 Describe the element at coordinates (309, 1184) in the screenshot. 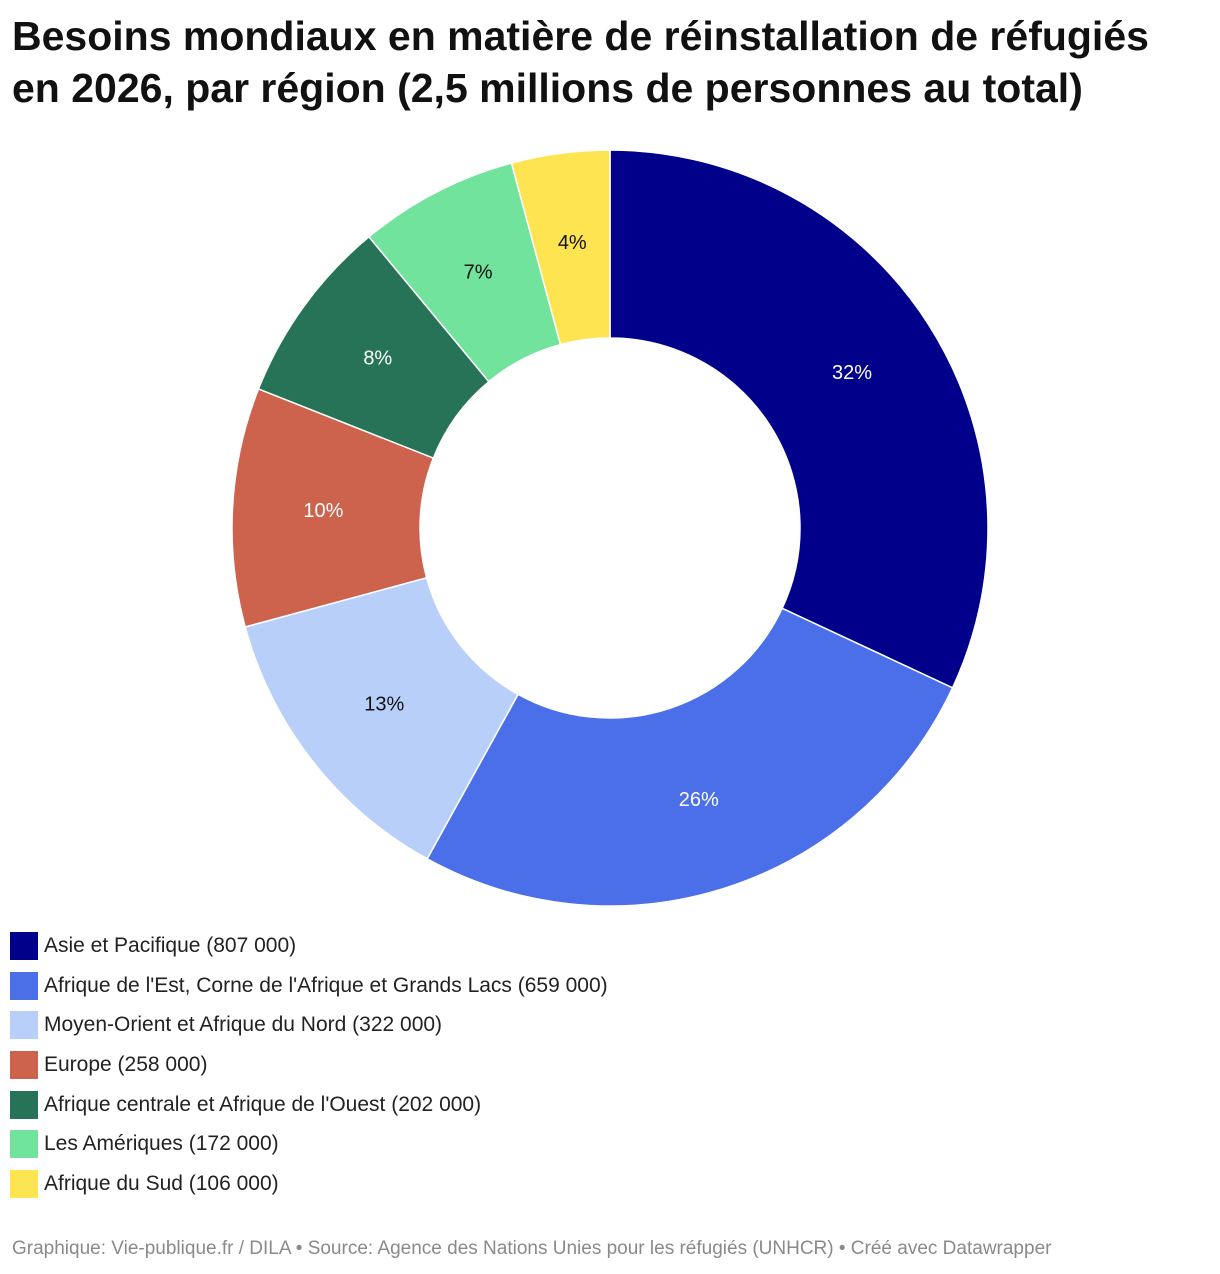

I see `legend-item: Afrique du Sud (106 000)` at that location.